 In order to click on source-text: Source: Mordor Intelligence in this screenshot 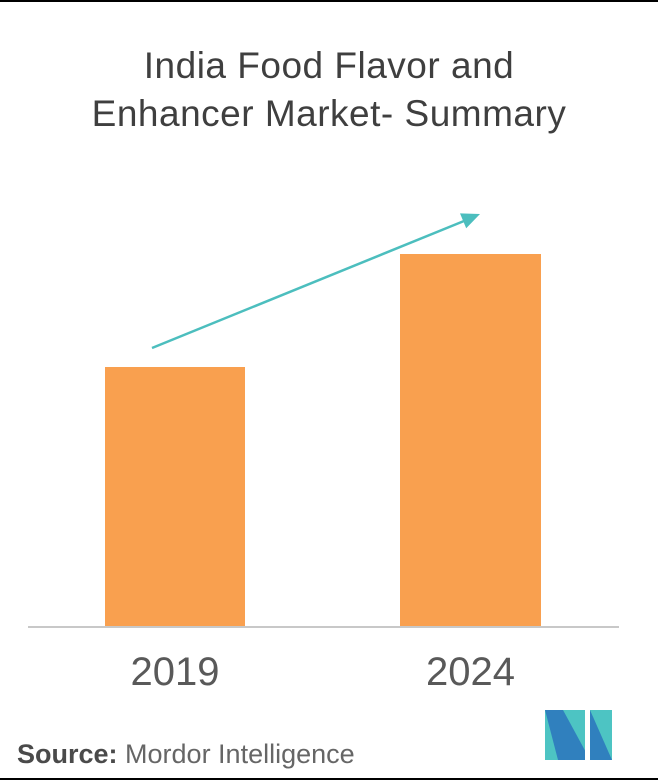, I will do `click(186, 754)`.